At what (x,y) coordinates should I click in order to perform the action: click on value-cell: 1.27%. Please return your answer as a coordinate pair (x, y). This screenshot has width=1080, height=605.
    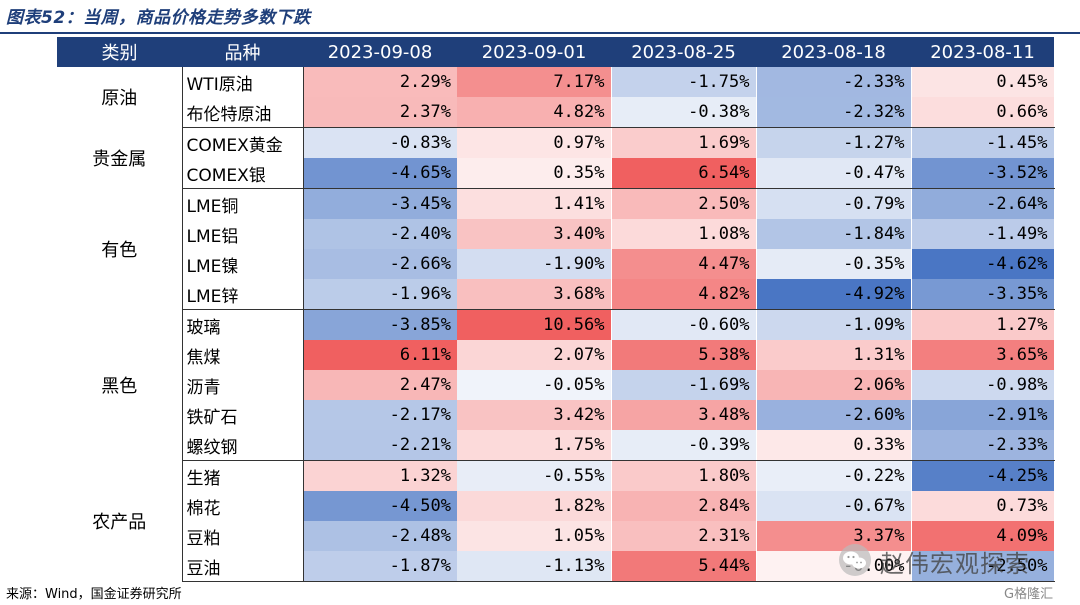
    Looking at the image, I should click on (983, 324).